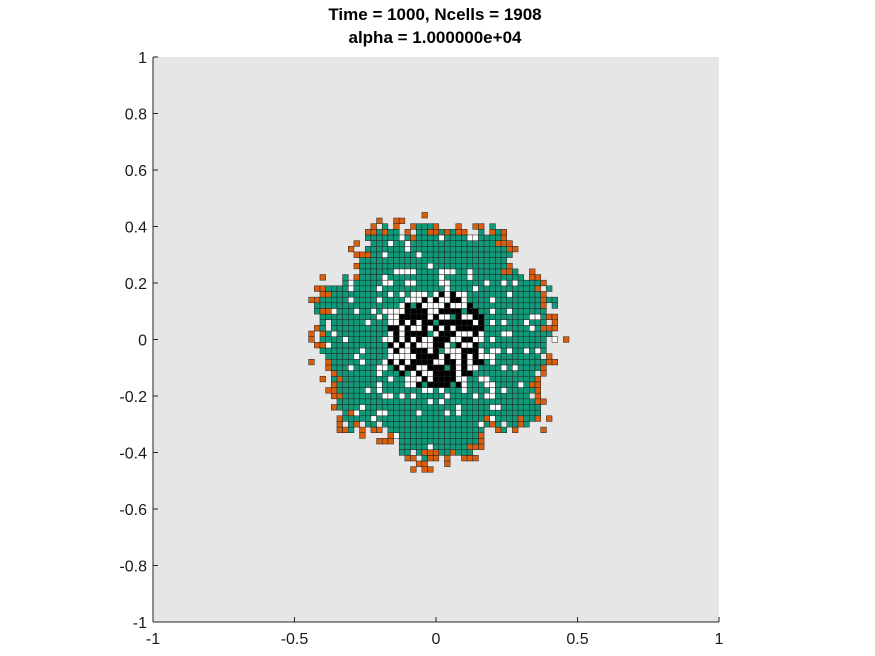  I want to click on y-tick-label: -0.8, so click(133, 567).